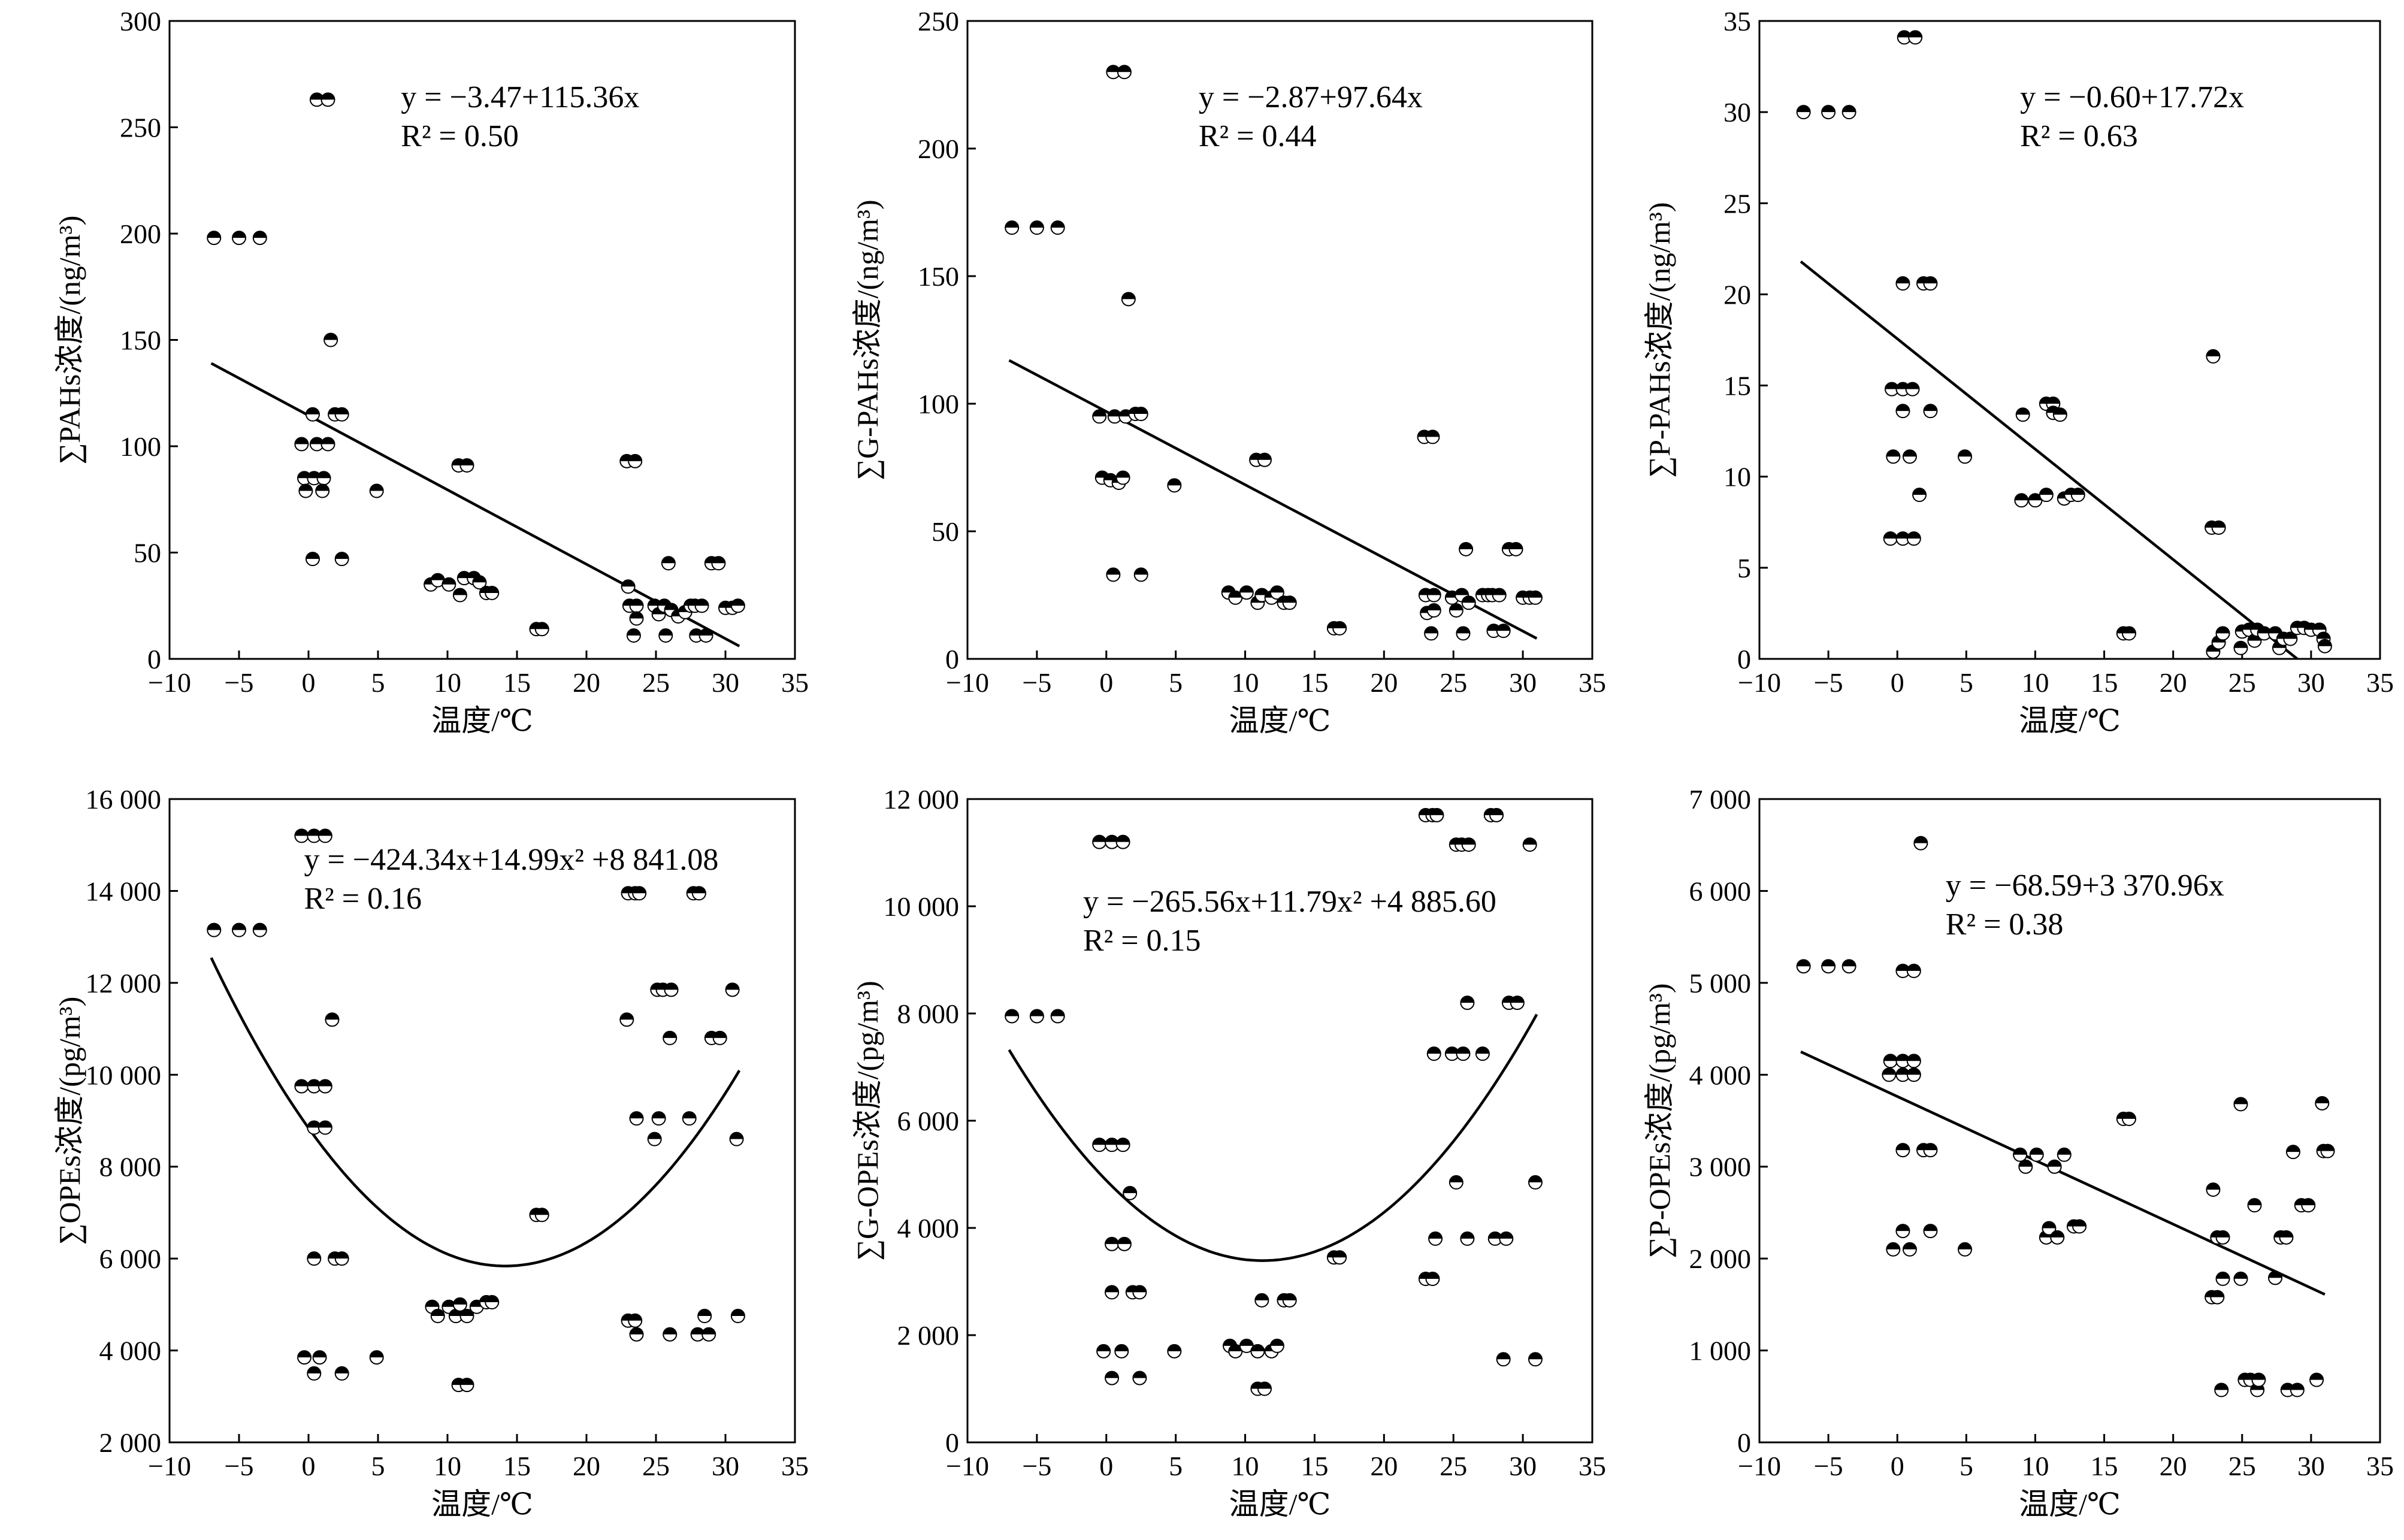 The image size is (2404, 1540). What do you see at coordinates (140, 128) in the screenshot?
I see `y-tick-label: 250` at bounding box center [140, 128].